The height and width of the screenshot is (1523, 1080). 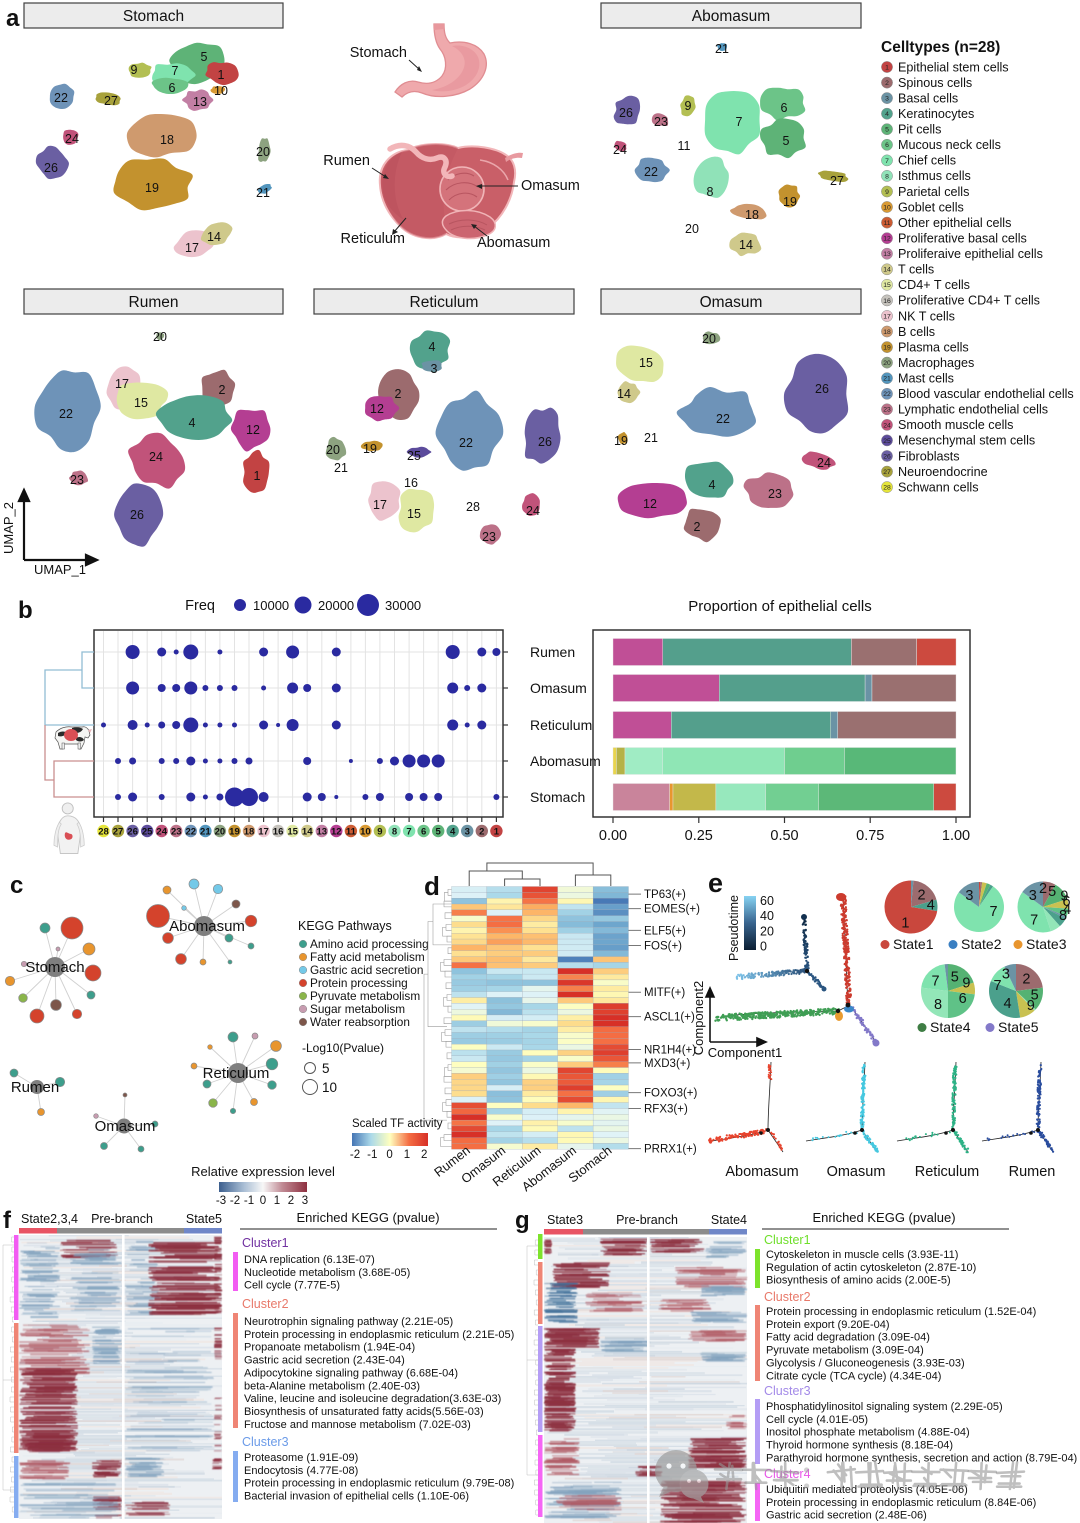 I want to click on svg-text: 7, so click(x=175, y=71).